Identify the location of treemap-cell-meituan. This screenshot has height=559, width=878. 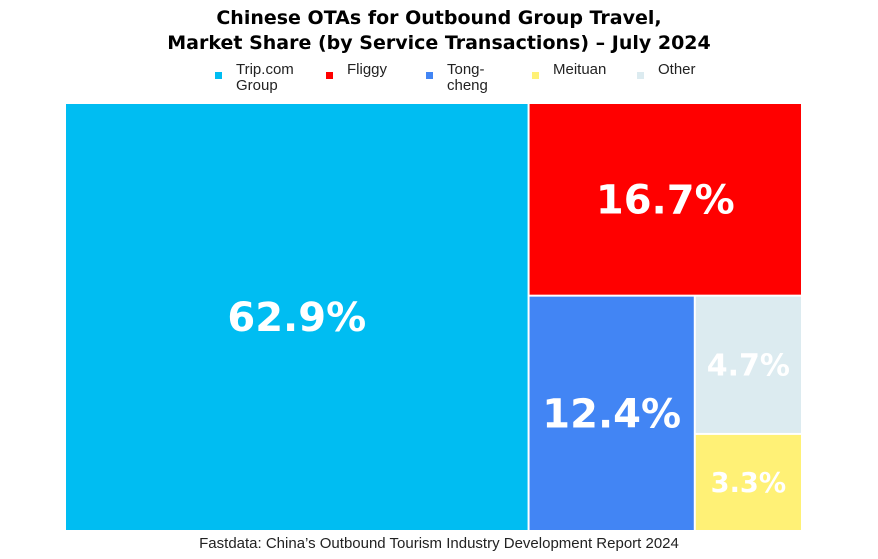
(748, 482).